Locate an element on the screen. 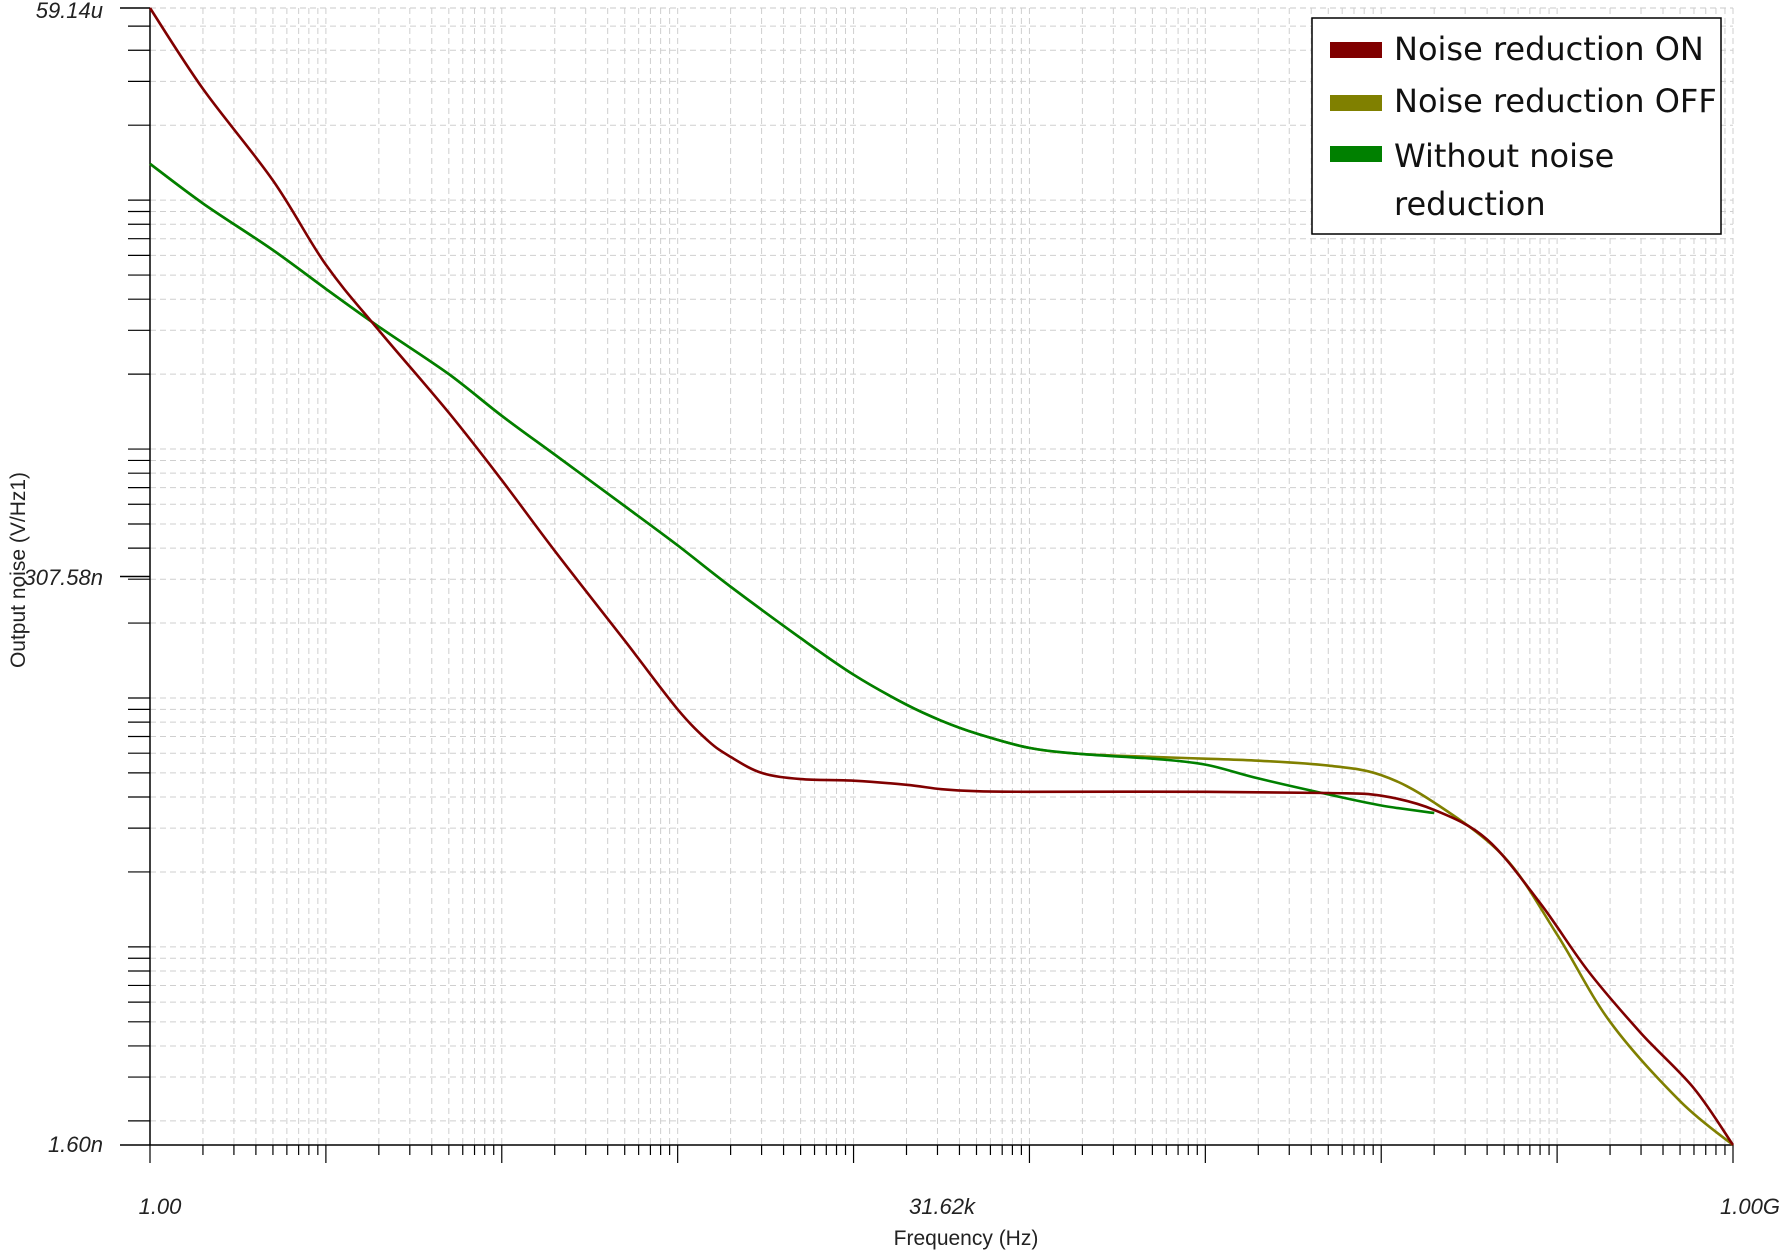  x-tick-label-mid: 31.62k is located at coordinates (942, 1206).